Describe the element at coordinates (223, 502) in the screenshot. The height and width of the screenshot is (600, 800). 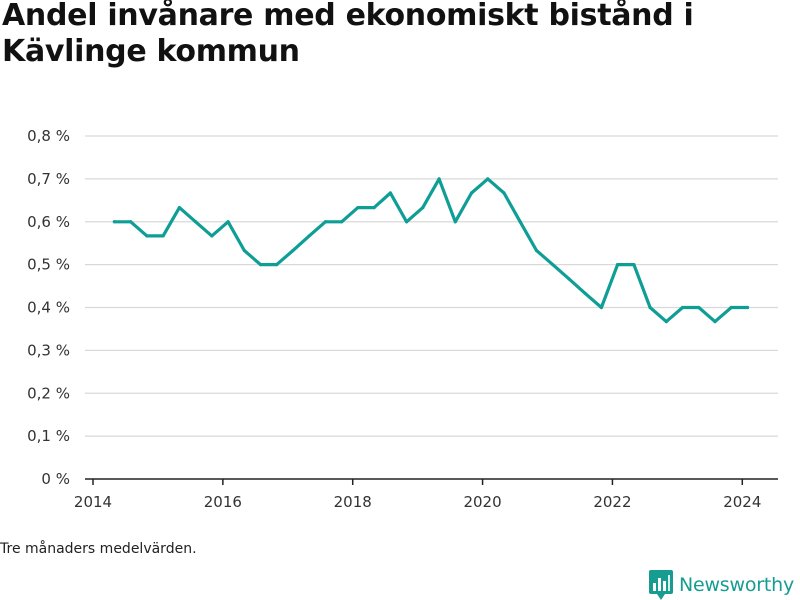
I see `x-tick-label: 2016` at that location.